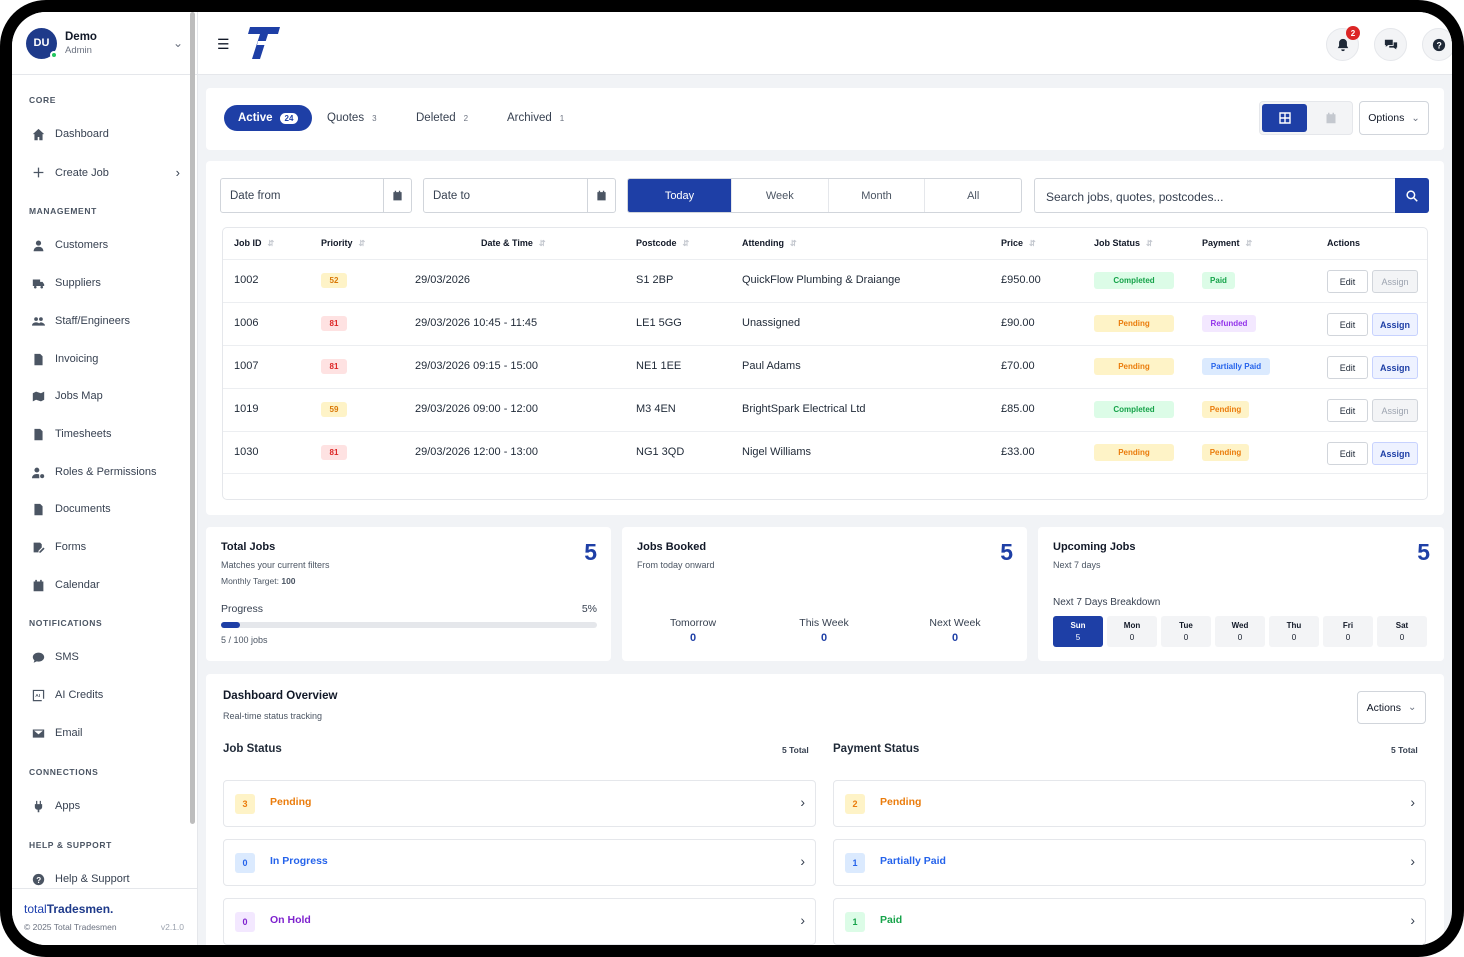 This screenshot has width=1464, height=957. What do you see at coordinates (223, 44) in the screenshot?
I see `menu-toggle-icon: ☰` at bounding box center [223, 44].